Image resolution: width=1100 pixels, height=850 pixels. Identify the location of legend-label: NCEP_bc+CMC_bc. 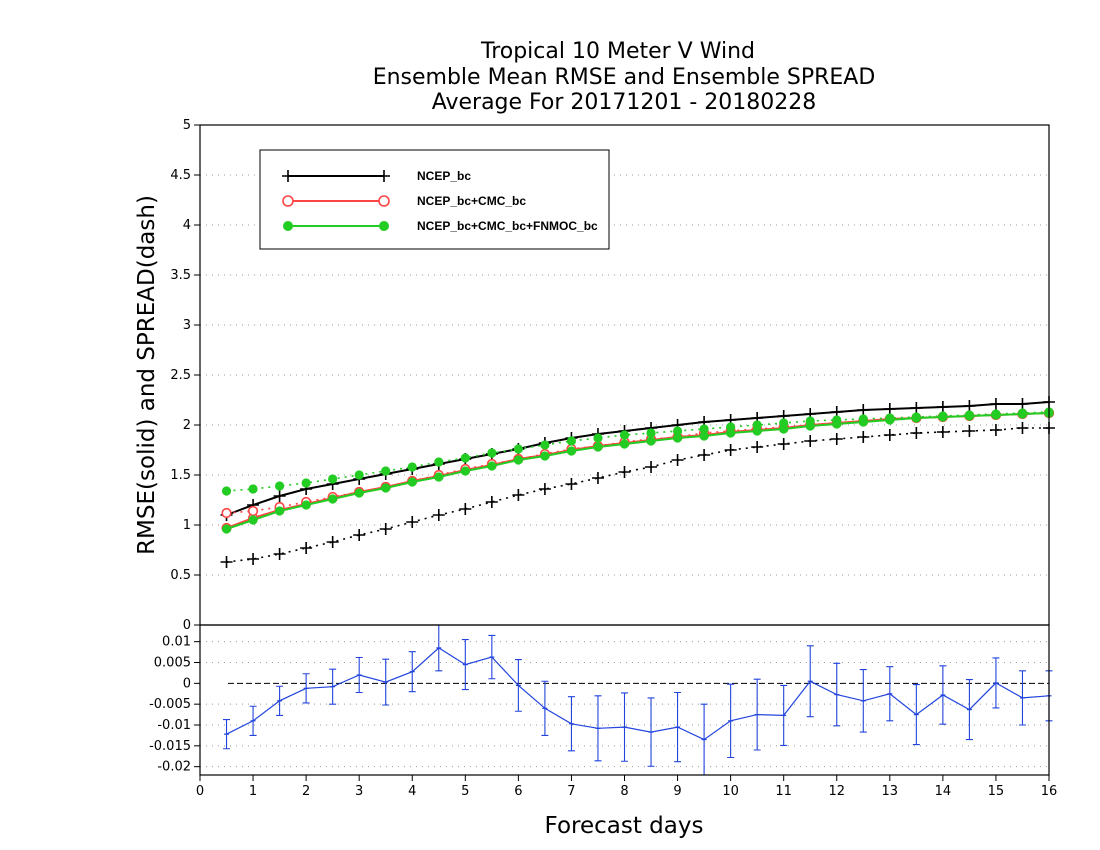
(471, 201).